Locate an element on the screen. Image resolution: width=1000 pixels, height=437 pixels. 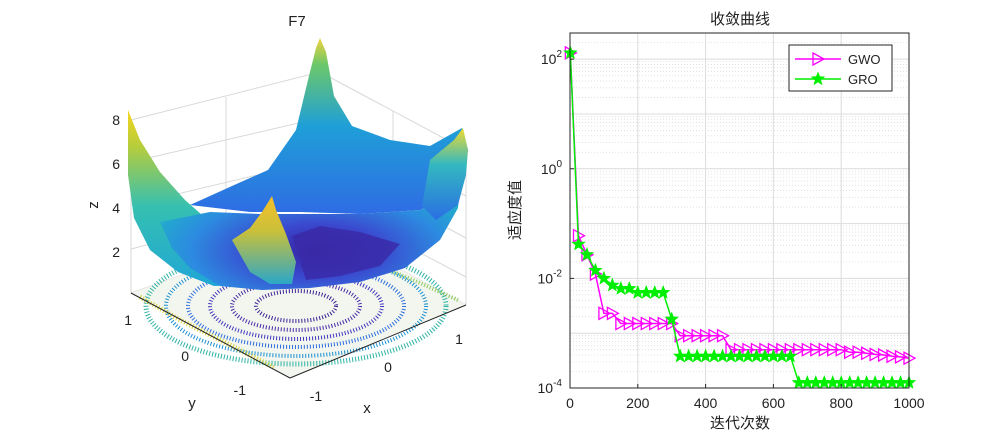
convergence-title: 收敛曲线 is located at coordinates (740, 19).